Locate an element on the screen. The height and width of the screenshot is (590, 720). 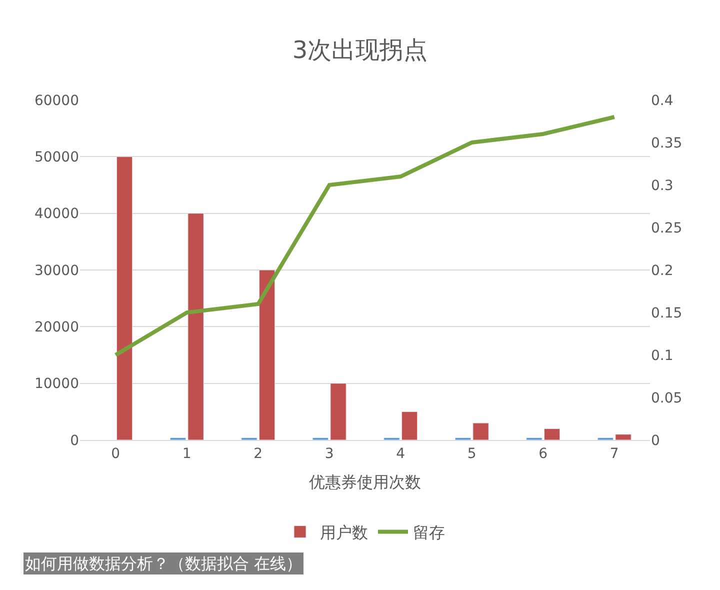
x-tick-label: 4 is located at coordinates (401, 454).